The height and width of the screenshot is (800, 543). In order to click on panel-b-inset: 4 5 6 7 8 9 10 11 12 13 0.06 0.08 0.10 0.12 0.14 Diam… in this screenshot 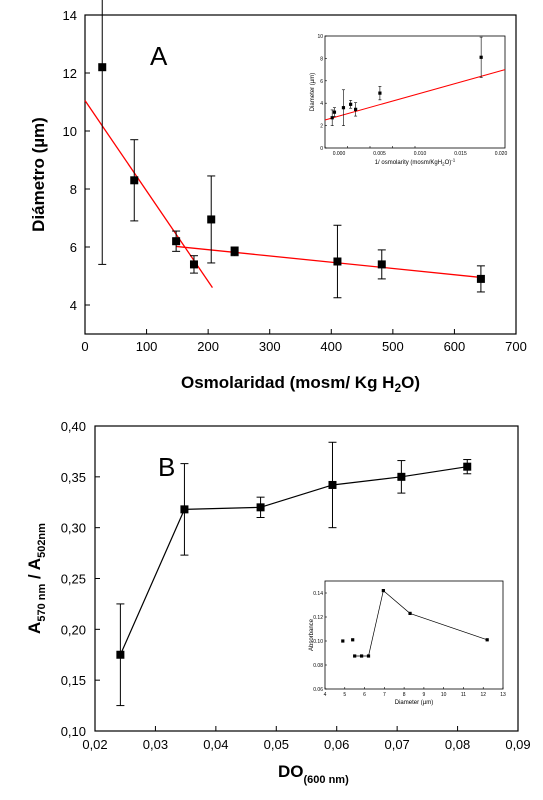, I will do `click(407, 643)`.